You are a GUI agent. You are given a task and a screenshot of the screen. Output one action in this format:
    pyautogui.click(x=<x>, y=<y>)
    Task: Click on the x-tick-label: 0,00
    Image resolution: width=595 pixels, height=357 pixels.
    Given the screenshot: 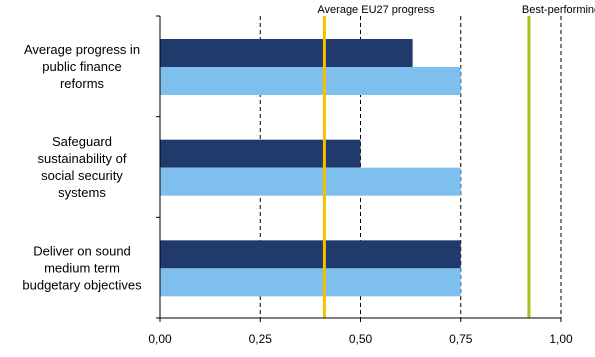 What is the action you would take?
    pyautogui.click(x=160, y=339)
    